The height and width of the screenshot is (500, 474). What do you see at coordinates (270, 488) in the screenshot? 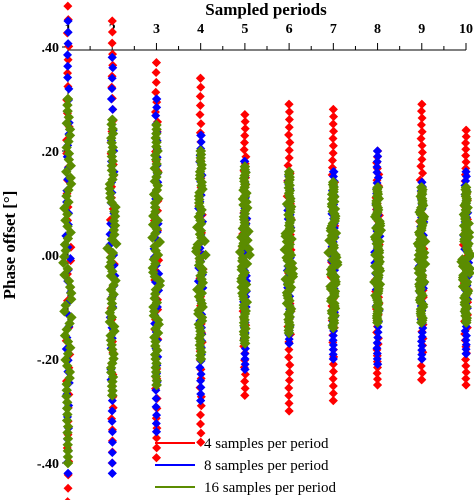
I see `legend-label: 16 samples per period` at bounding box center [270, 488].